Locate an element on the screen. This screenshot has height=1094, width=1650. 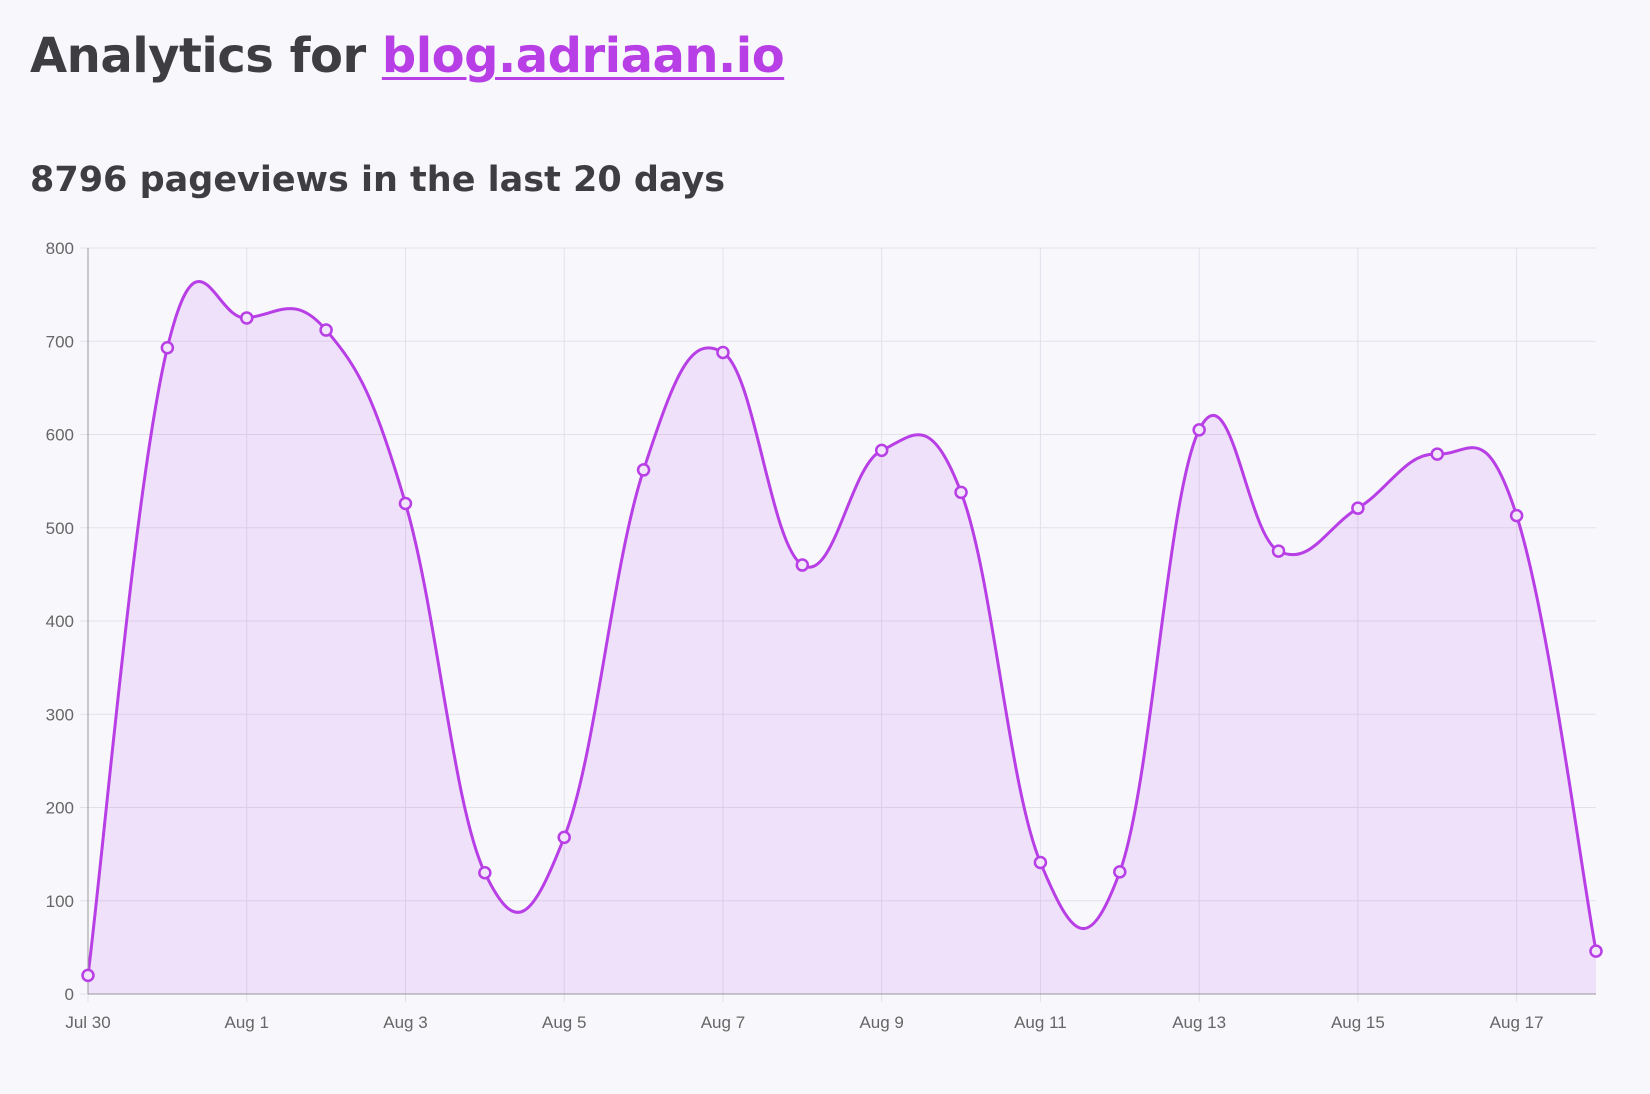
x-tick-label: Aug 13 is located at coordinates (1199, 1022).